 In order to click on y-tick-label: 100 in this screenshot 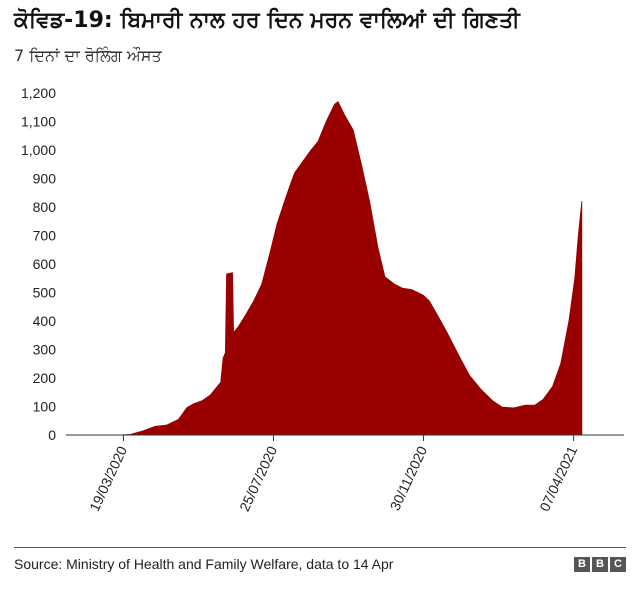, I will do `click(45, 407)`.